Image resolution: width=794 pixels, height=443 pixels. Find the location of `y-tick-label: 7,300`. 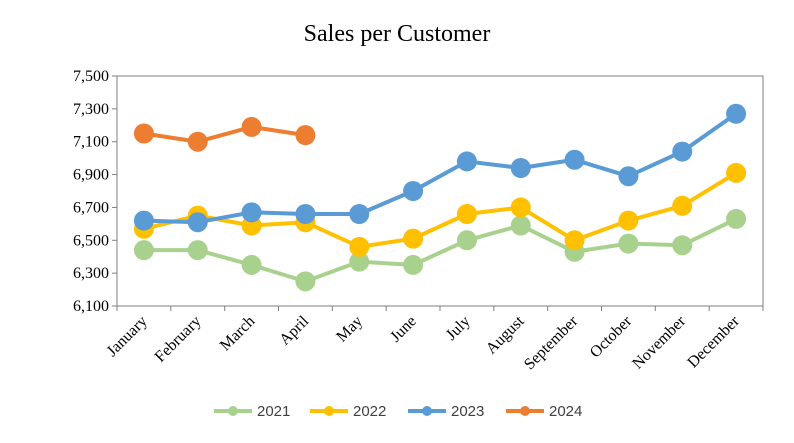

y-tick-label: 7,300 is located at coordinates (91, 109).